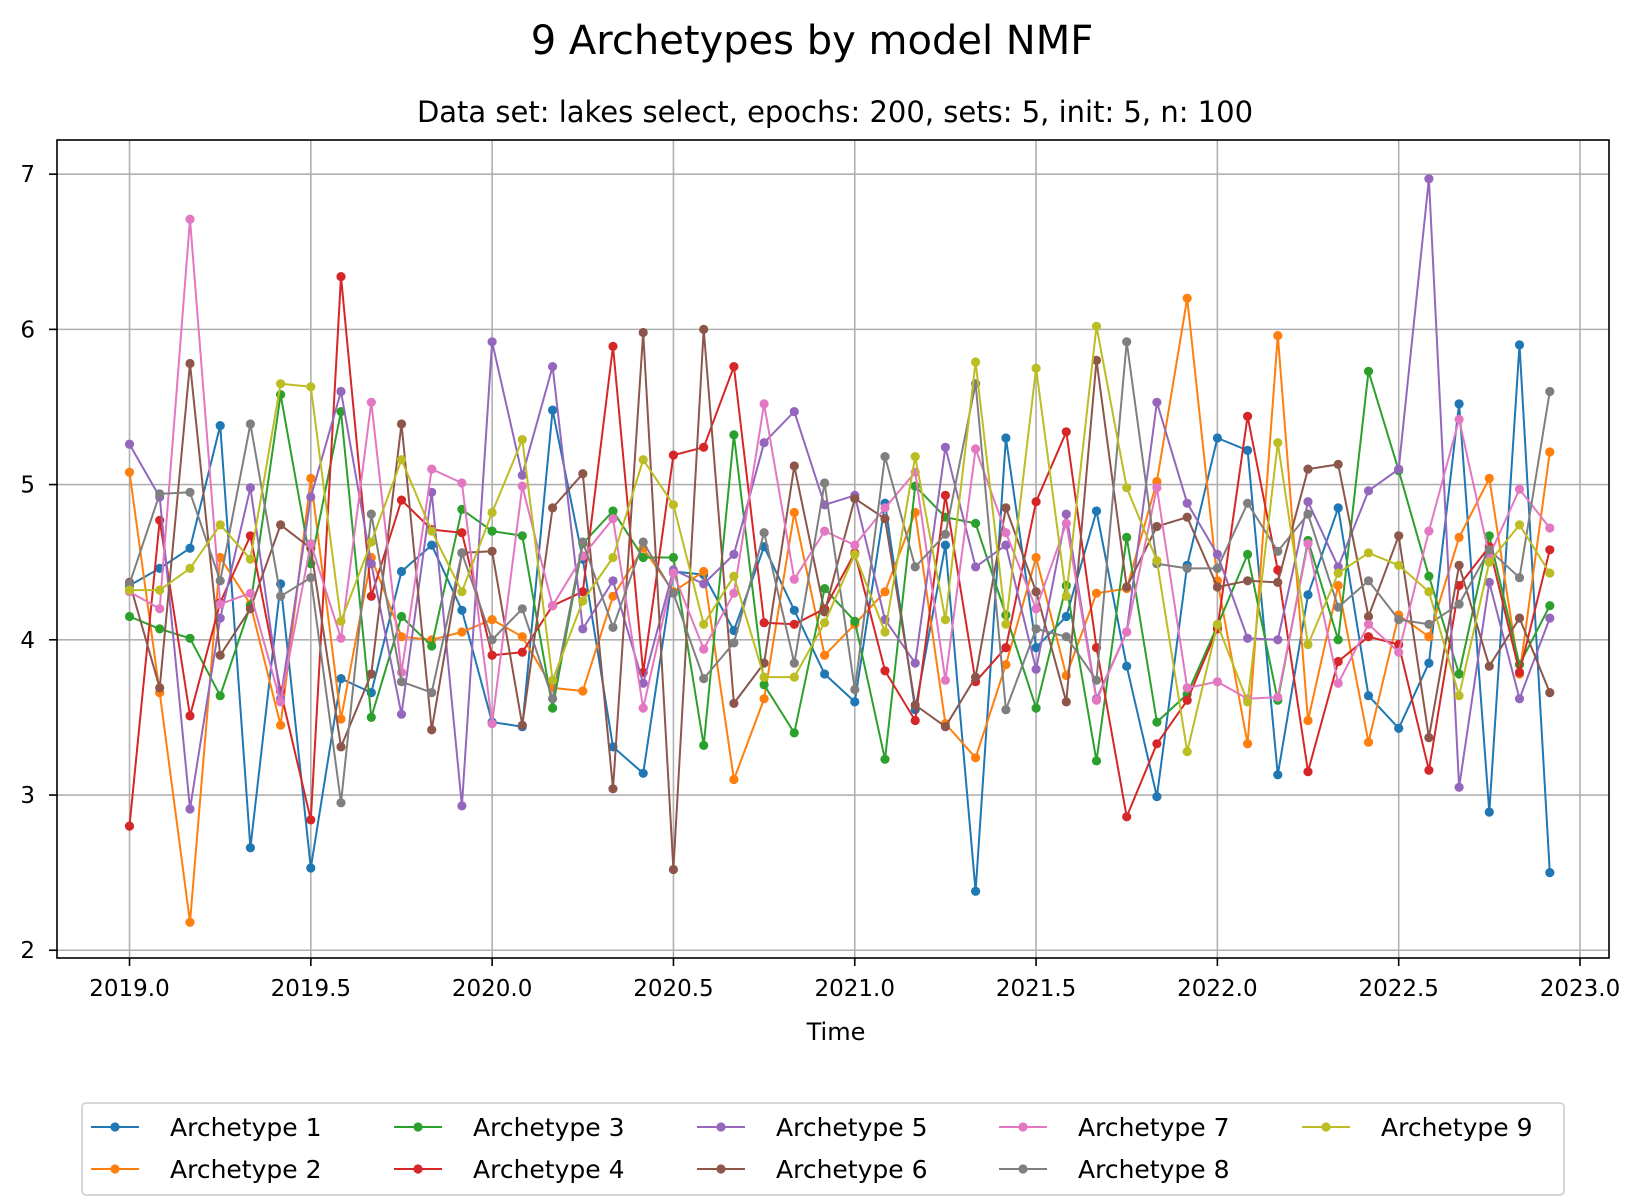  What do you see at coordinates (1417, 1127) in the screenshot?
I see `legend-item-archetype-9: Archetype 9` at bounding box center [1417, 1127].